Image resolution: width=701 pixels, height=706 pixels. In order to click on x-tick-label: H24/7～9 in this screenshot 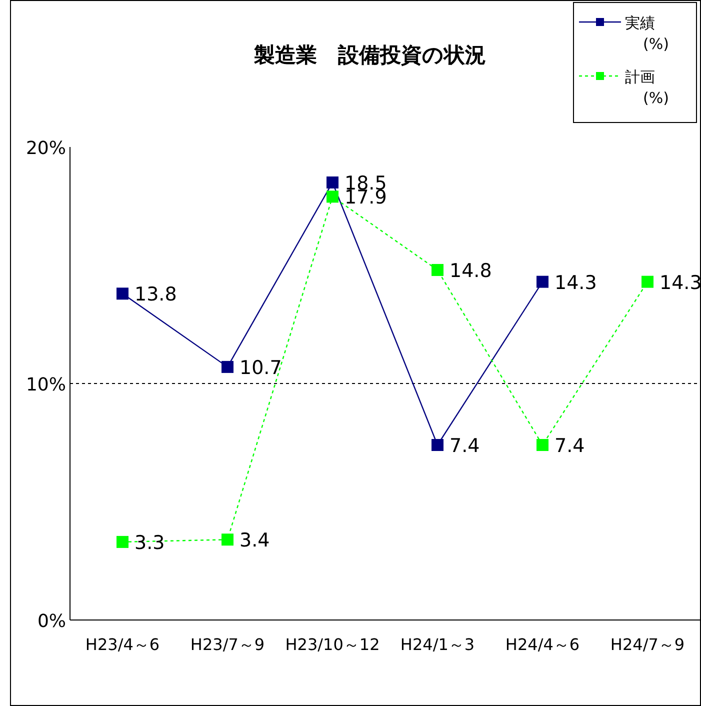, I will do `click(647, 644)`.